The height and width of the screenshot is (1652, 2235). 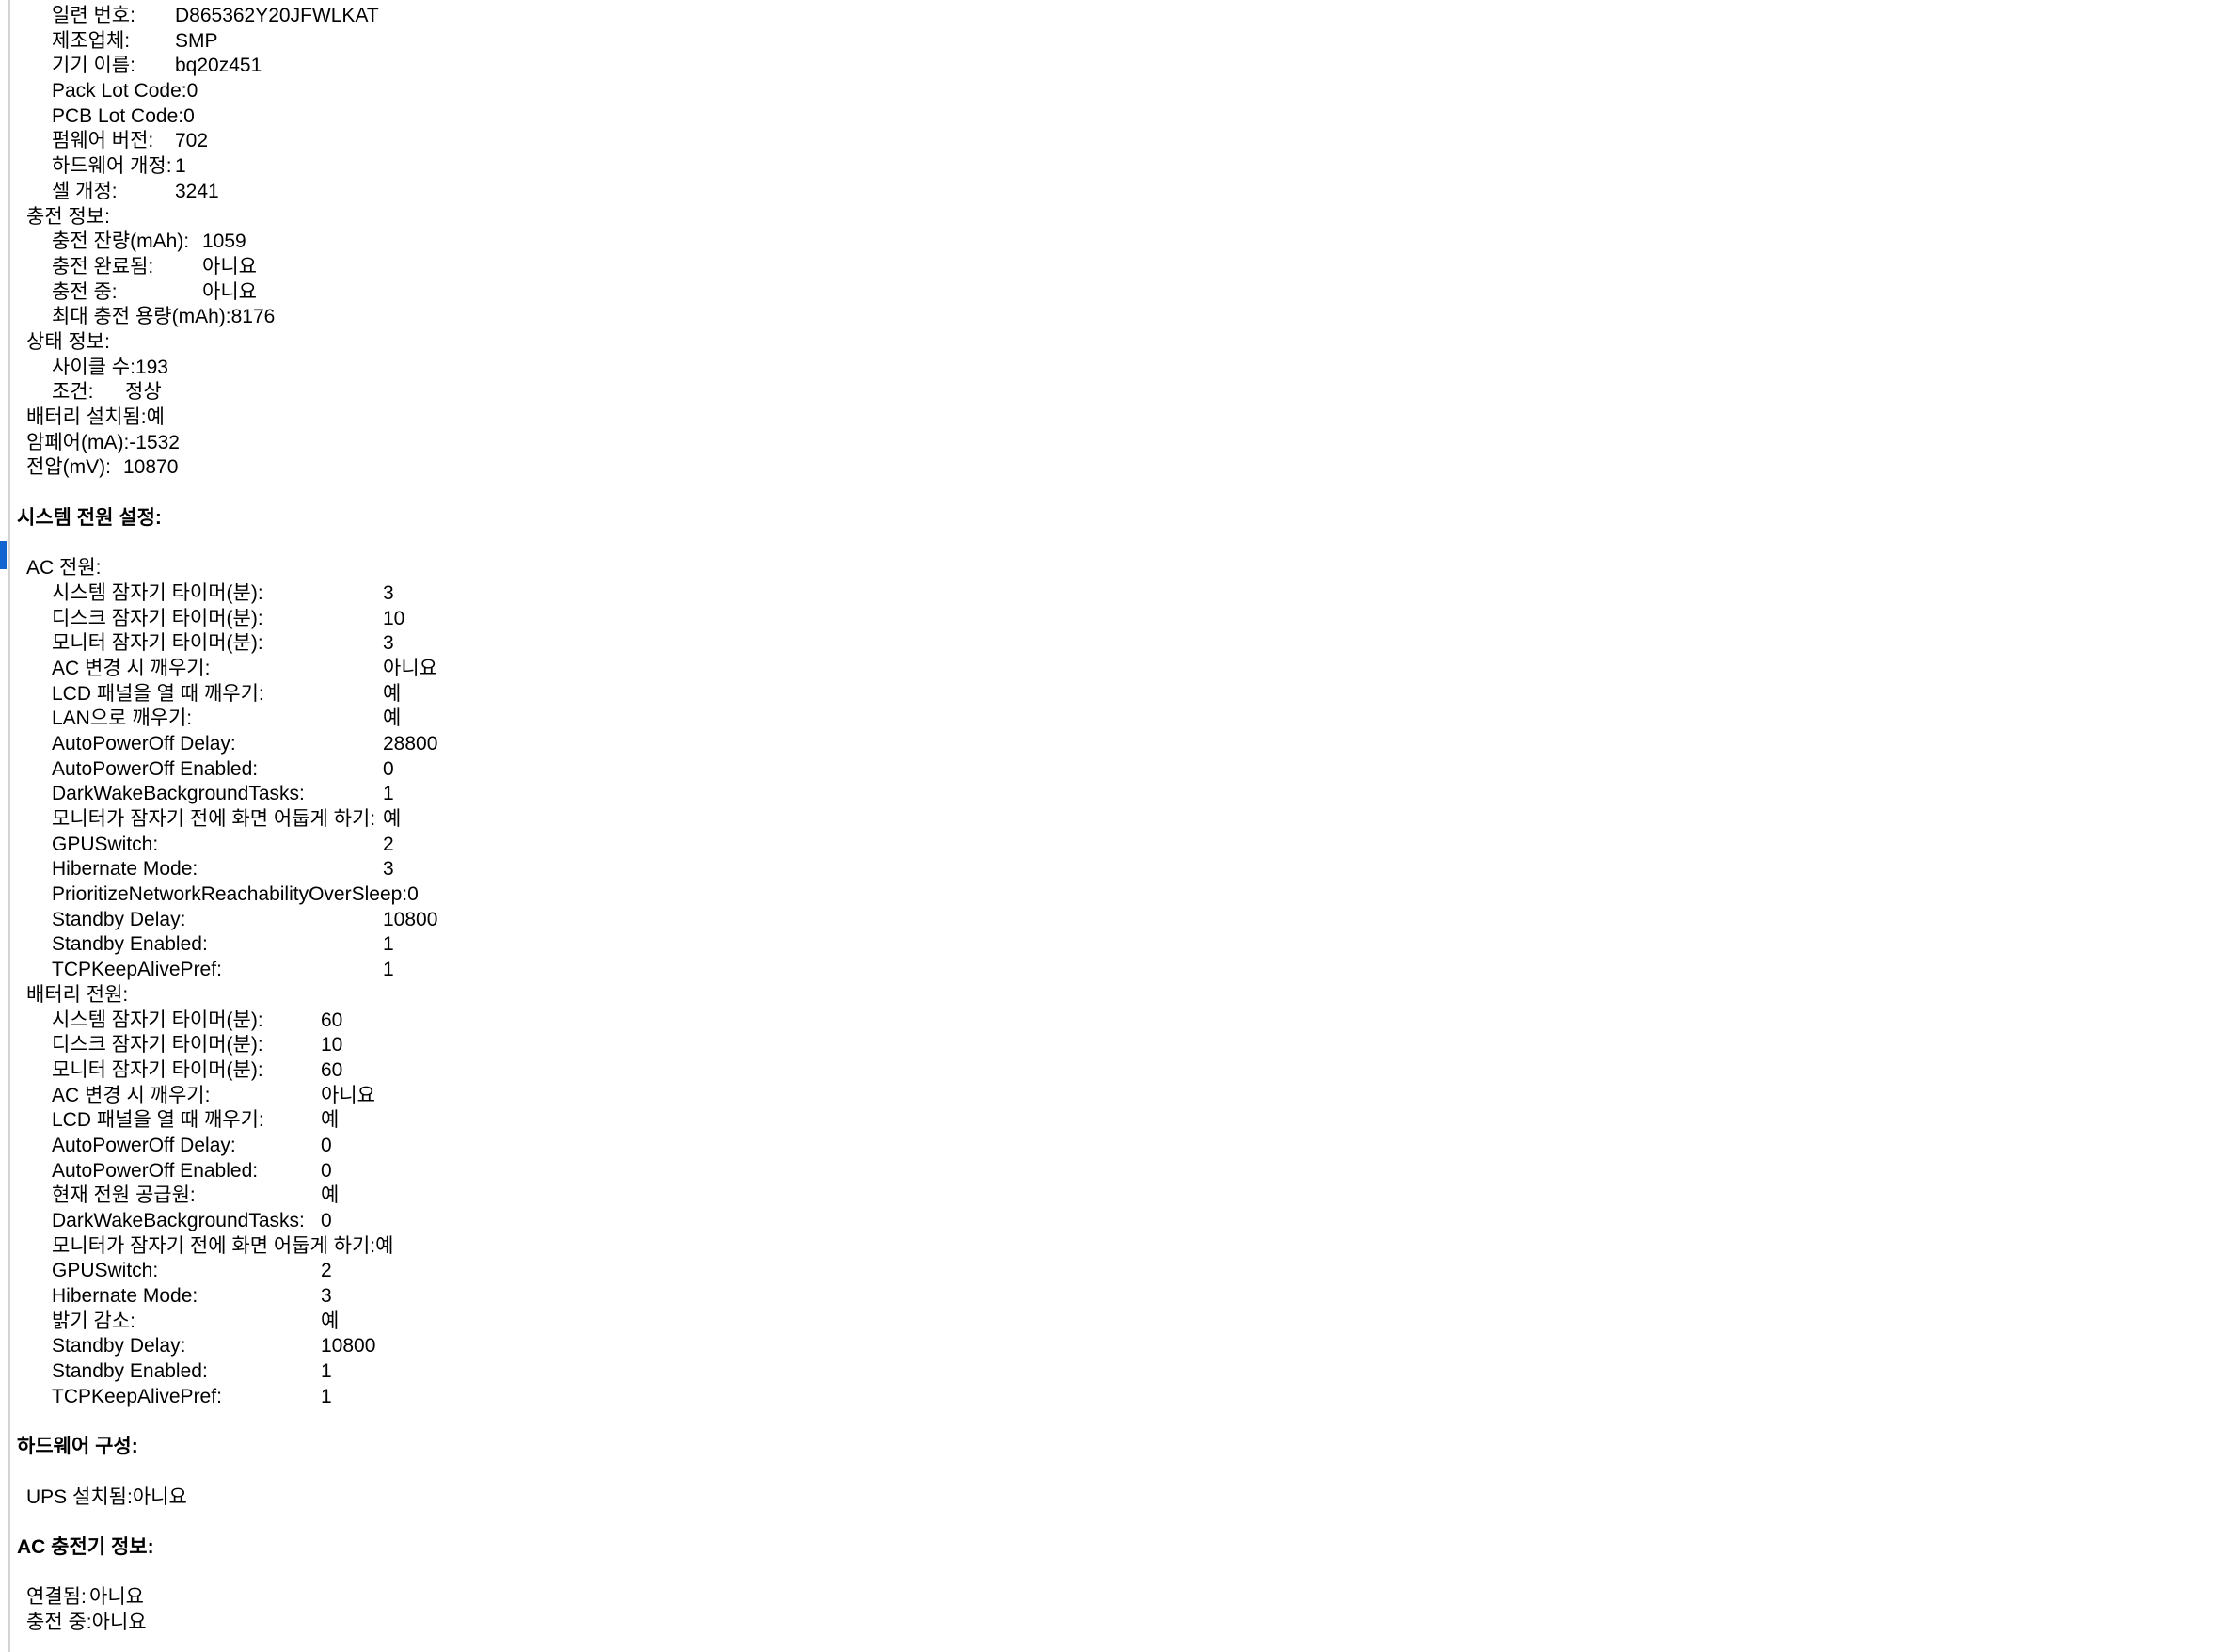 What do you see at coordinates (192, 141) in the screenshot?
I see `row-value: 702` at bounding box center [192, 141].